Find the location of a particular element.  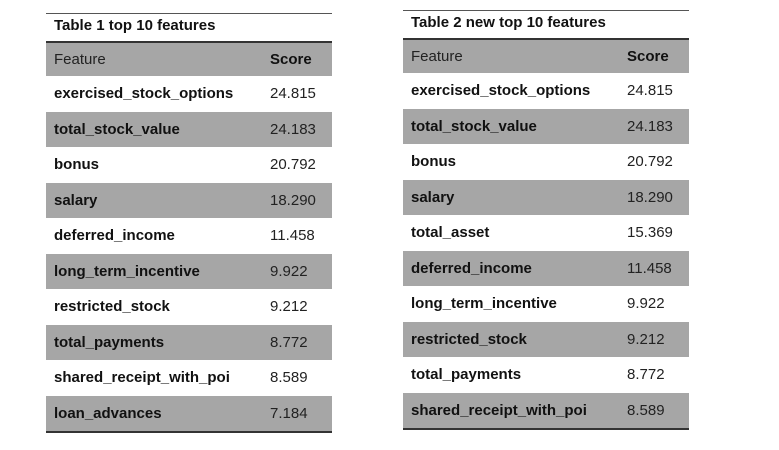

score-cell: 15.369 is located at coordinates (650, 233).